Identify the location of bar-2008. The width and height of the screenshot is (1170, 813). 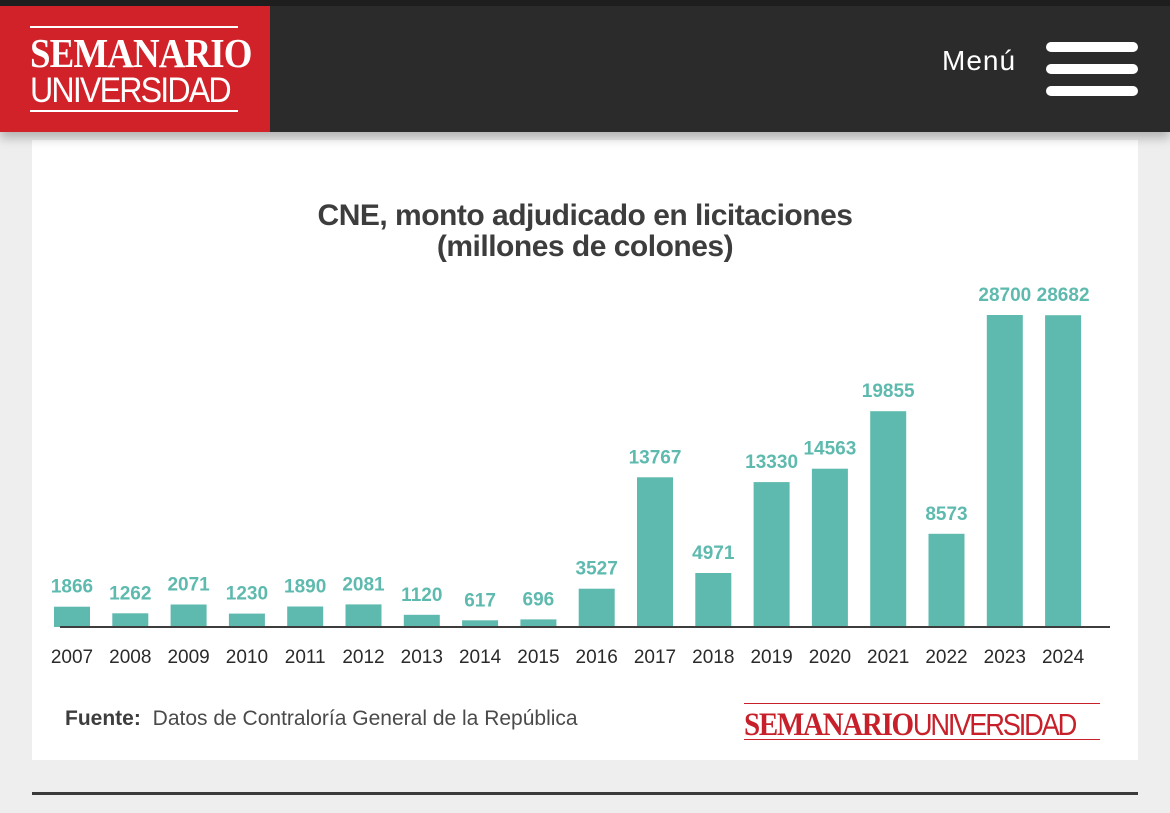
(130, 620).